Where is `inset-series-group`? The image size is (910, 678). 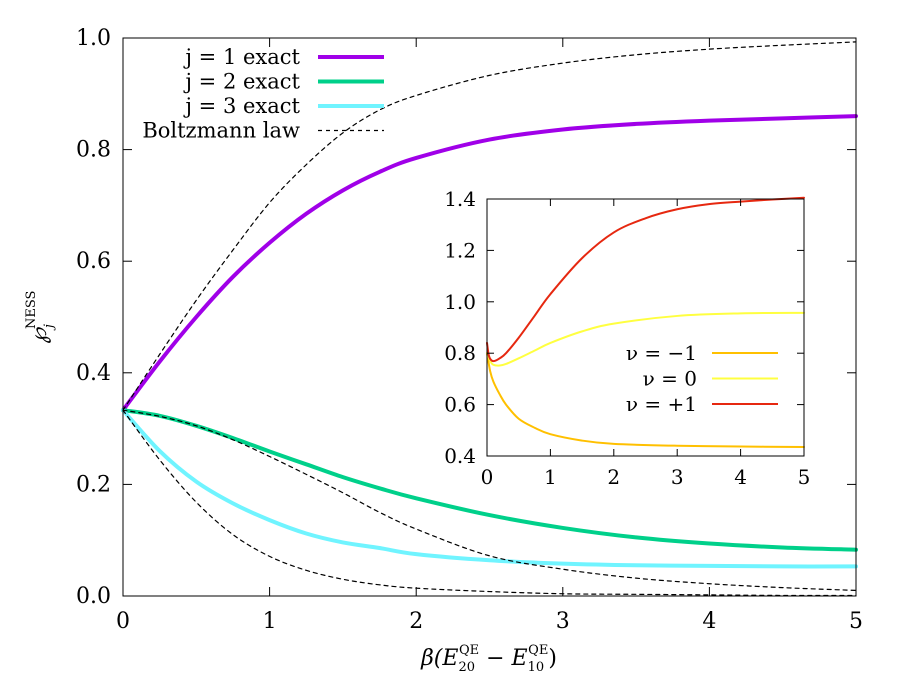
inset-series-group is located at coordinates (645, 322).